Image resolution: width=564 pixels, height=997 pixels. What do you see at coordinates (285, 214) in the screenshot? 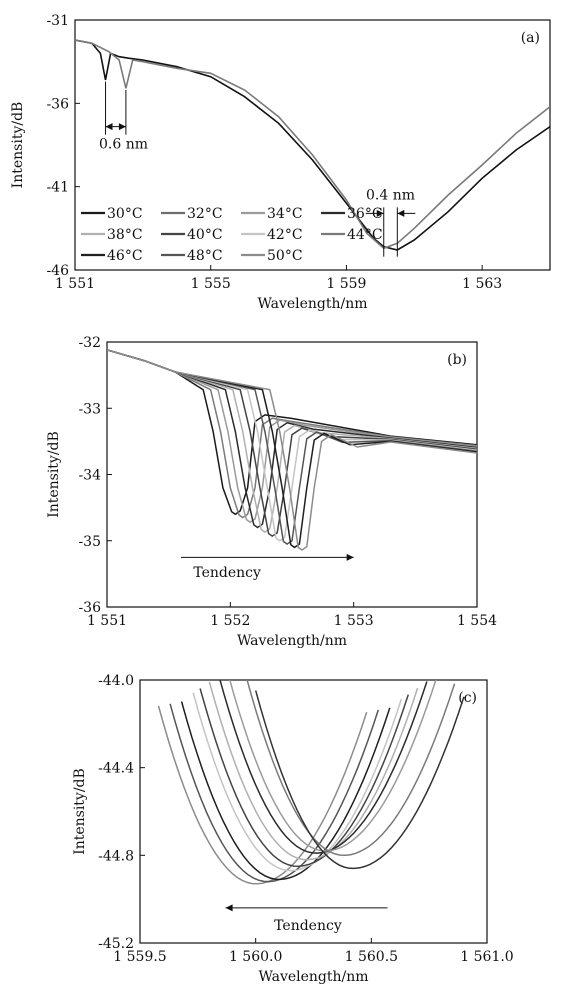
I see `legend-label: 34°C` at bounding box center [285, 214].